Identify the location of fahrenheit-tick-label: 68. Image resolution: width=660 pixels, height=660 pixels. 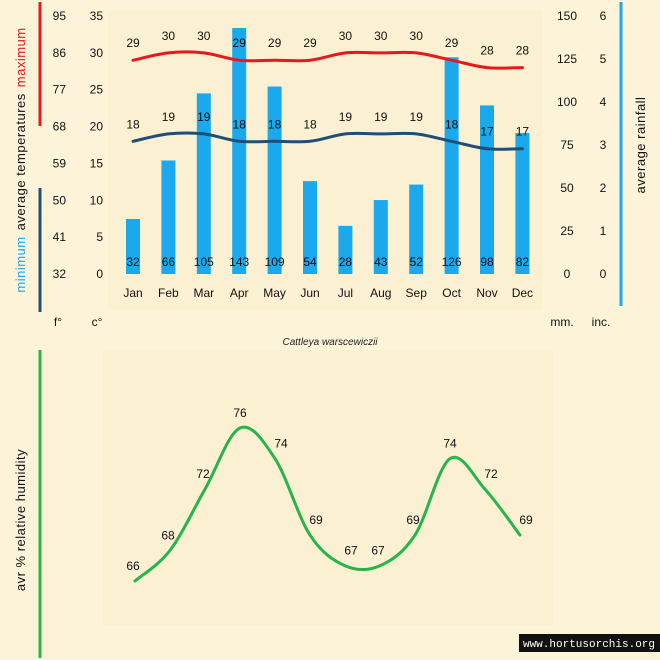
(60, 127).